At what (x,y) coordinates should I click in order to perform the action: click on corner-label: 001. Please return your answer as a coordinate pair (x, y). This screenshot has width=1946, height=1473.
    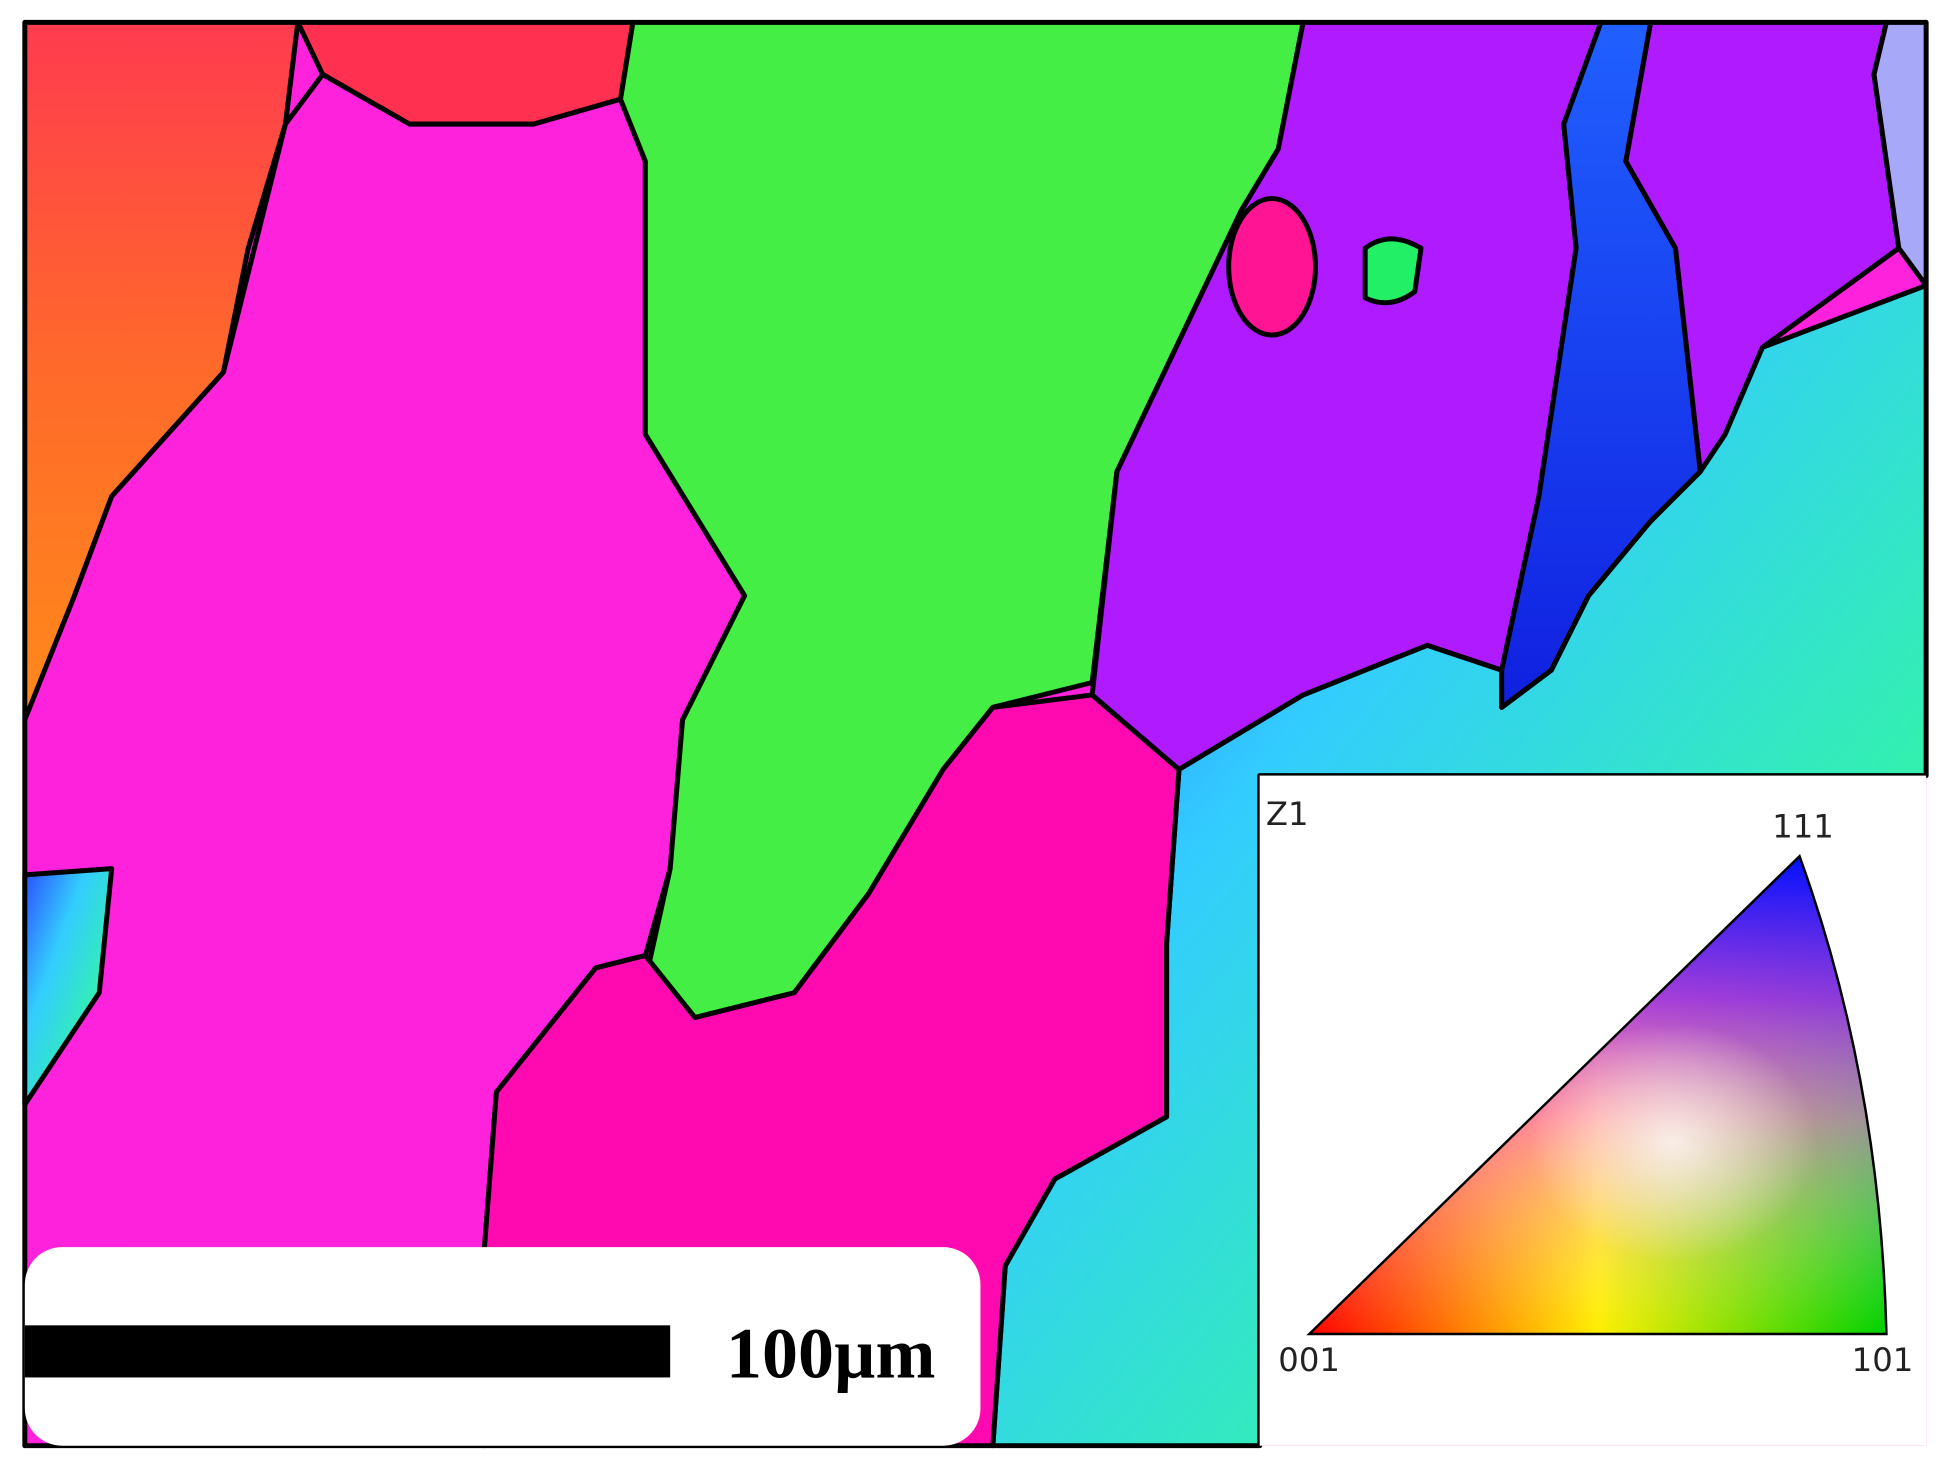
    Looking at the image, I should click on (1309, 1360).